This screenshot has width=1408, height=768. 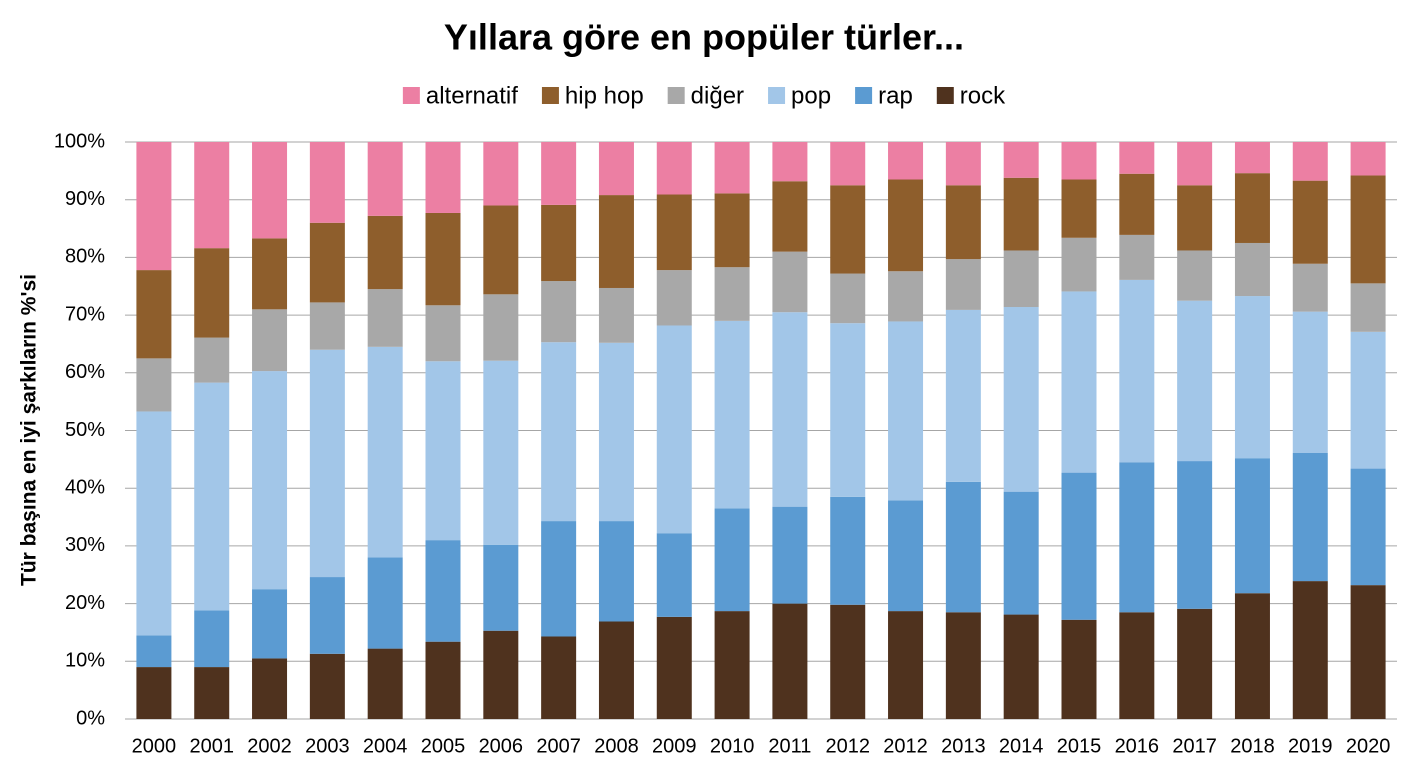 What do you see at coordinates (85, 257) in the screenshot?
I see `y-tick-label: 80%` at bounding box center [85, 257].